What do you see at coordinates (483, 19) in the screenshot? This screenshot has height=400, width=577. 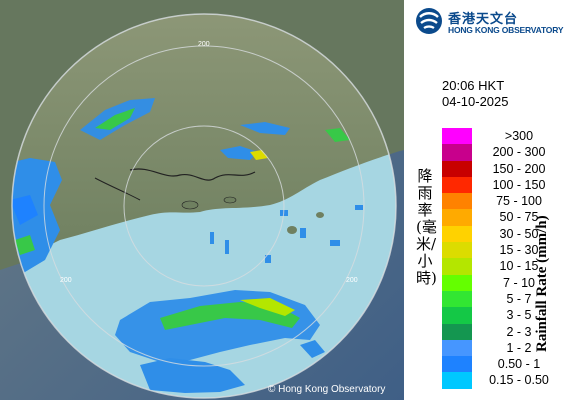 I see `logo-name-zh: 香港天文台` at bounding box center [483, 19].